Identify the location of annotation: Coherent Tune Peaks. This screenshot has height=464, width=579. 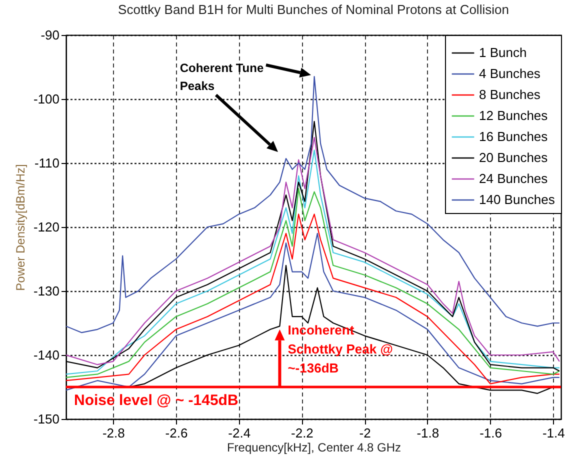
(222, 76).